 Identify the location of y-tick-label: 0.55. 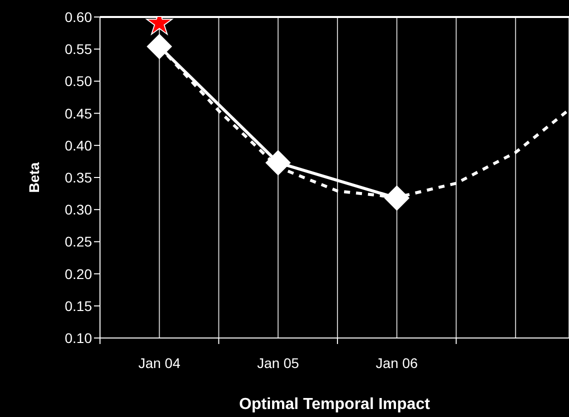
(78, 49).